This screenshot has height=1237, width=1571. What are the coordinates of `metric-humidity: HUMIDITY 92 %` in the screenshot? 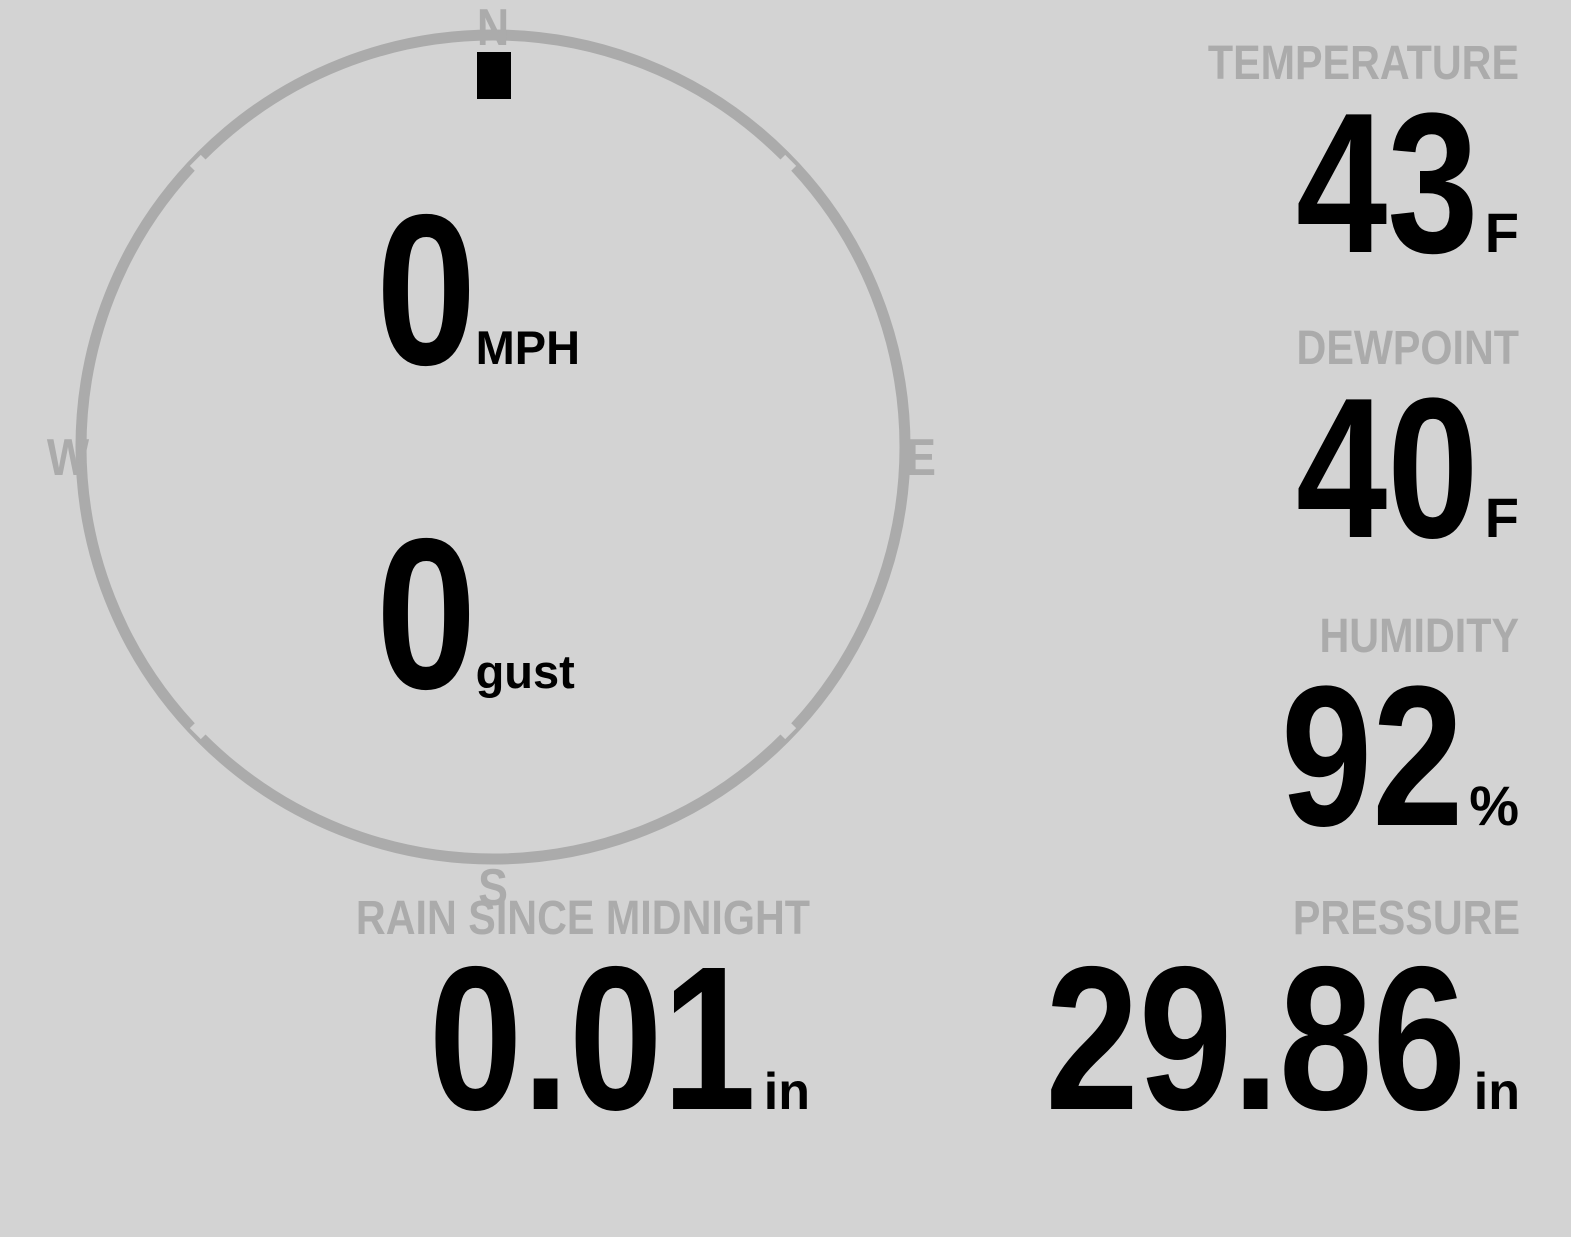 It's located at (1259, 739).